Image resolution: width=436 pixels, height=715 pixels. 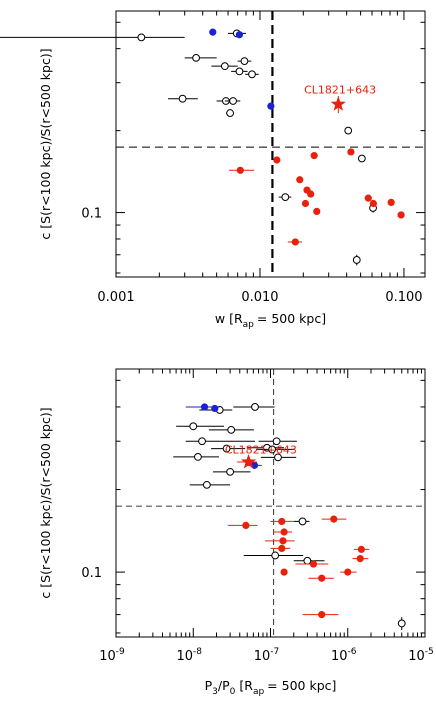 What do you see at coordinates (259, 297) in the screenshot?
I see `x-tick-label: 0.010` at bounding box center [259, 297].